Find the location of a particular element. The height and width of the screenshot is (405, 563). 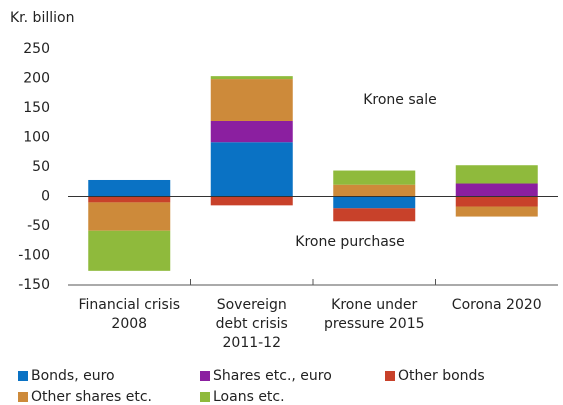

y-axis-label: Kr. billion is located at coordinates (42, 18).